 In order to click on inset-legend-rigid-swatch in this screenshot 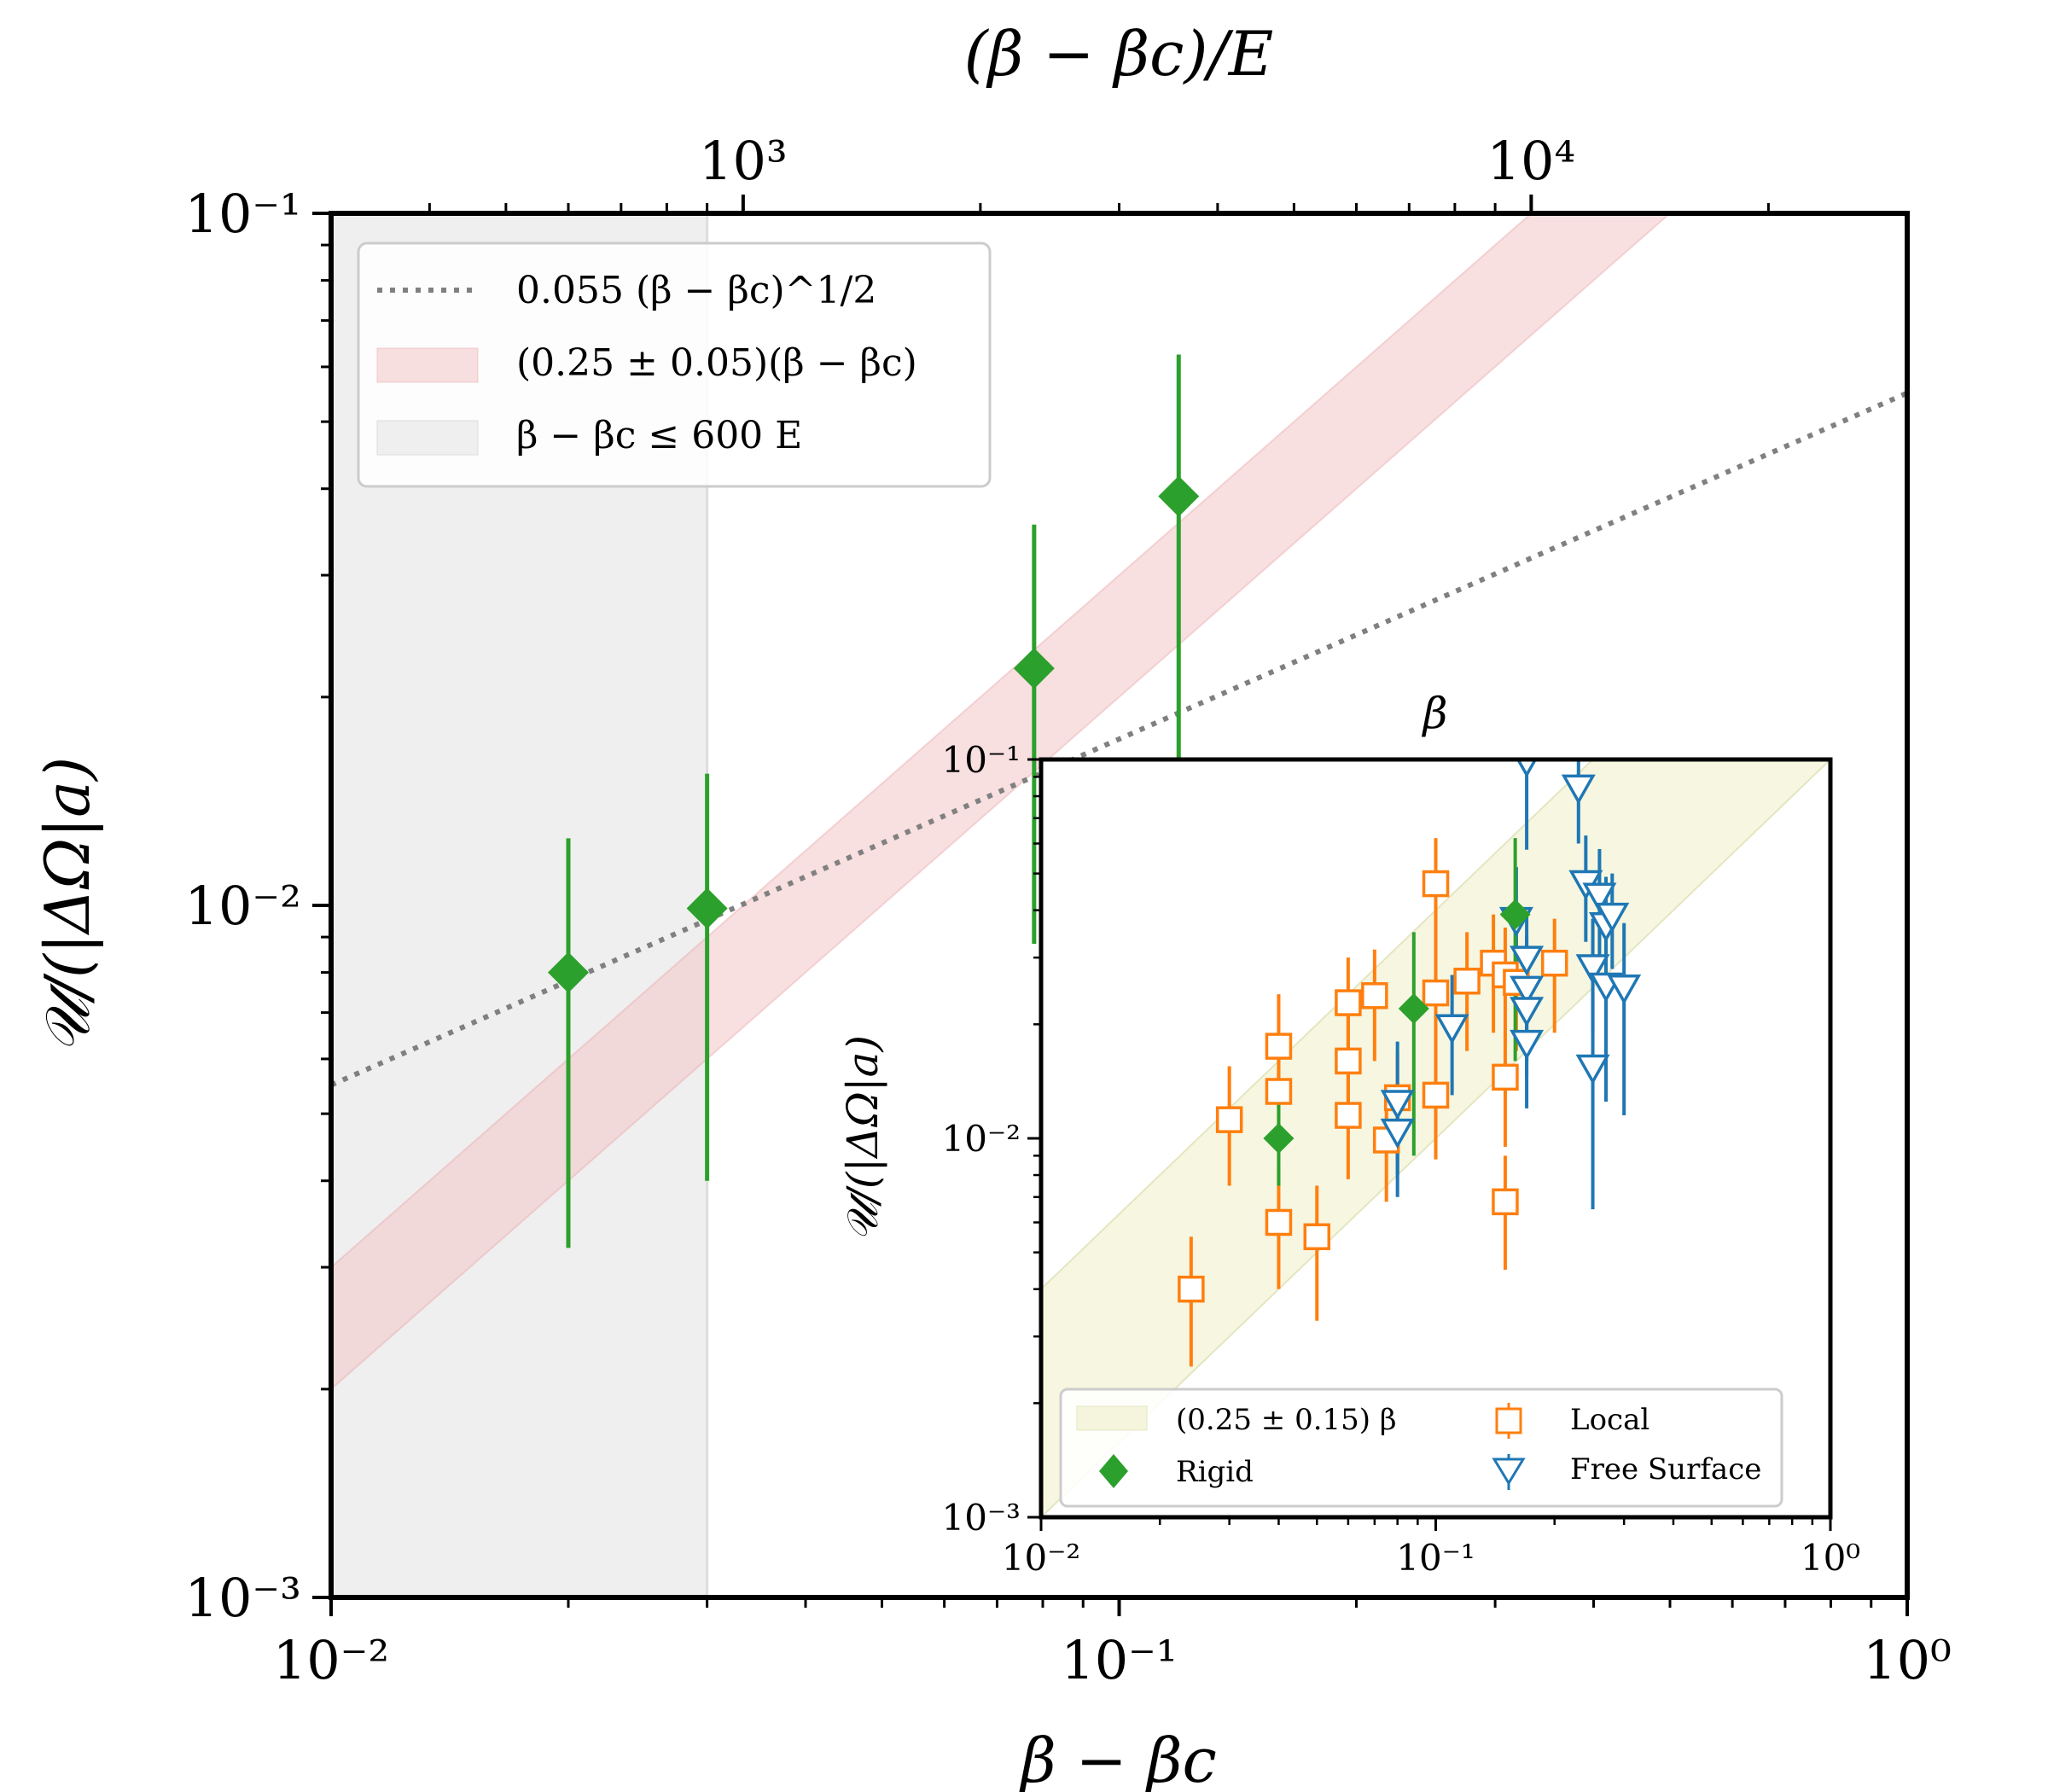, I will do `click(1113, 1471)`.